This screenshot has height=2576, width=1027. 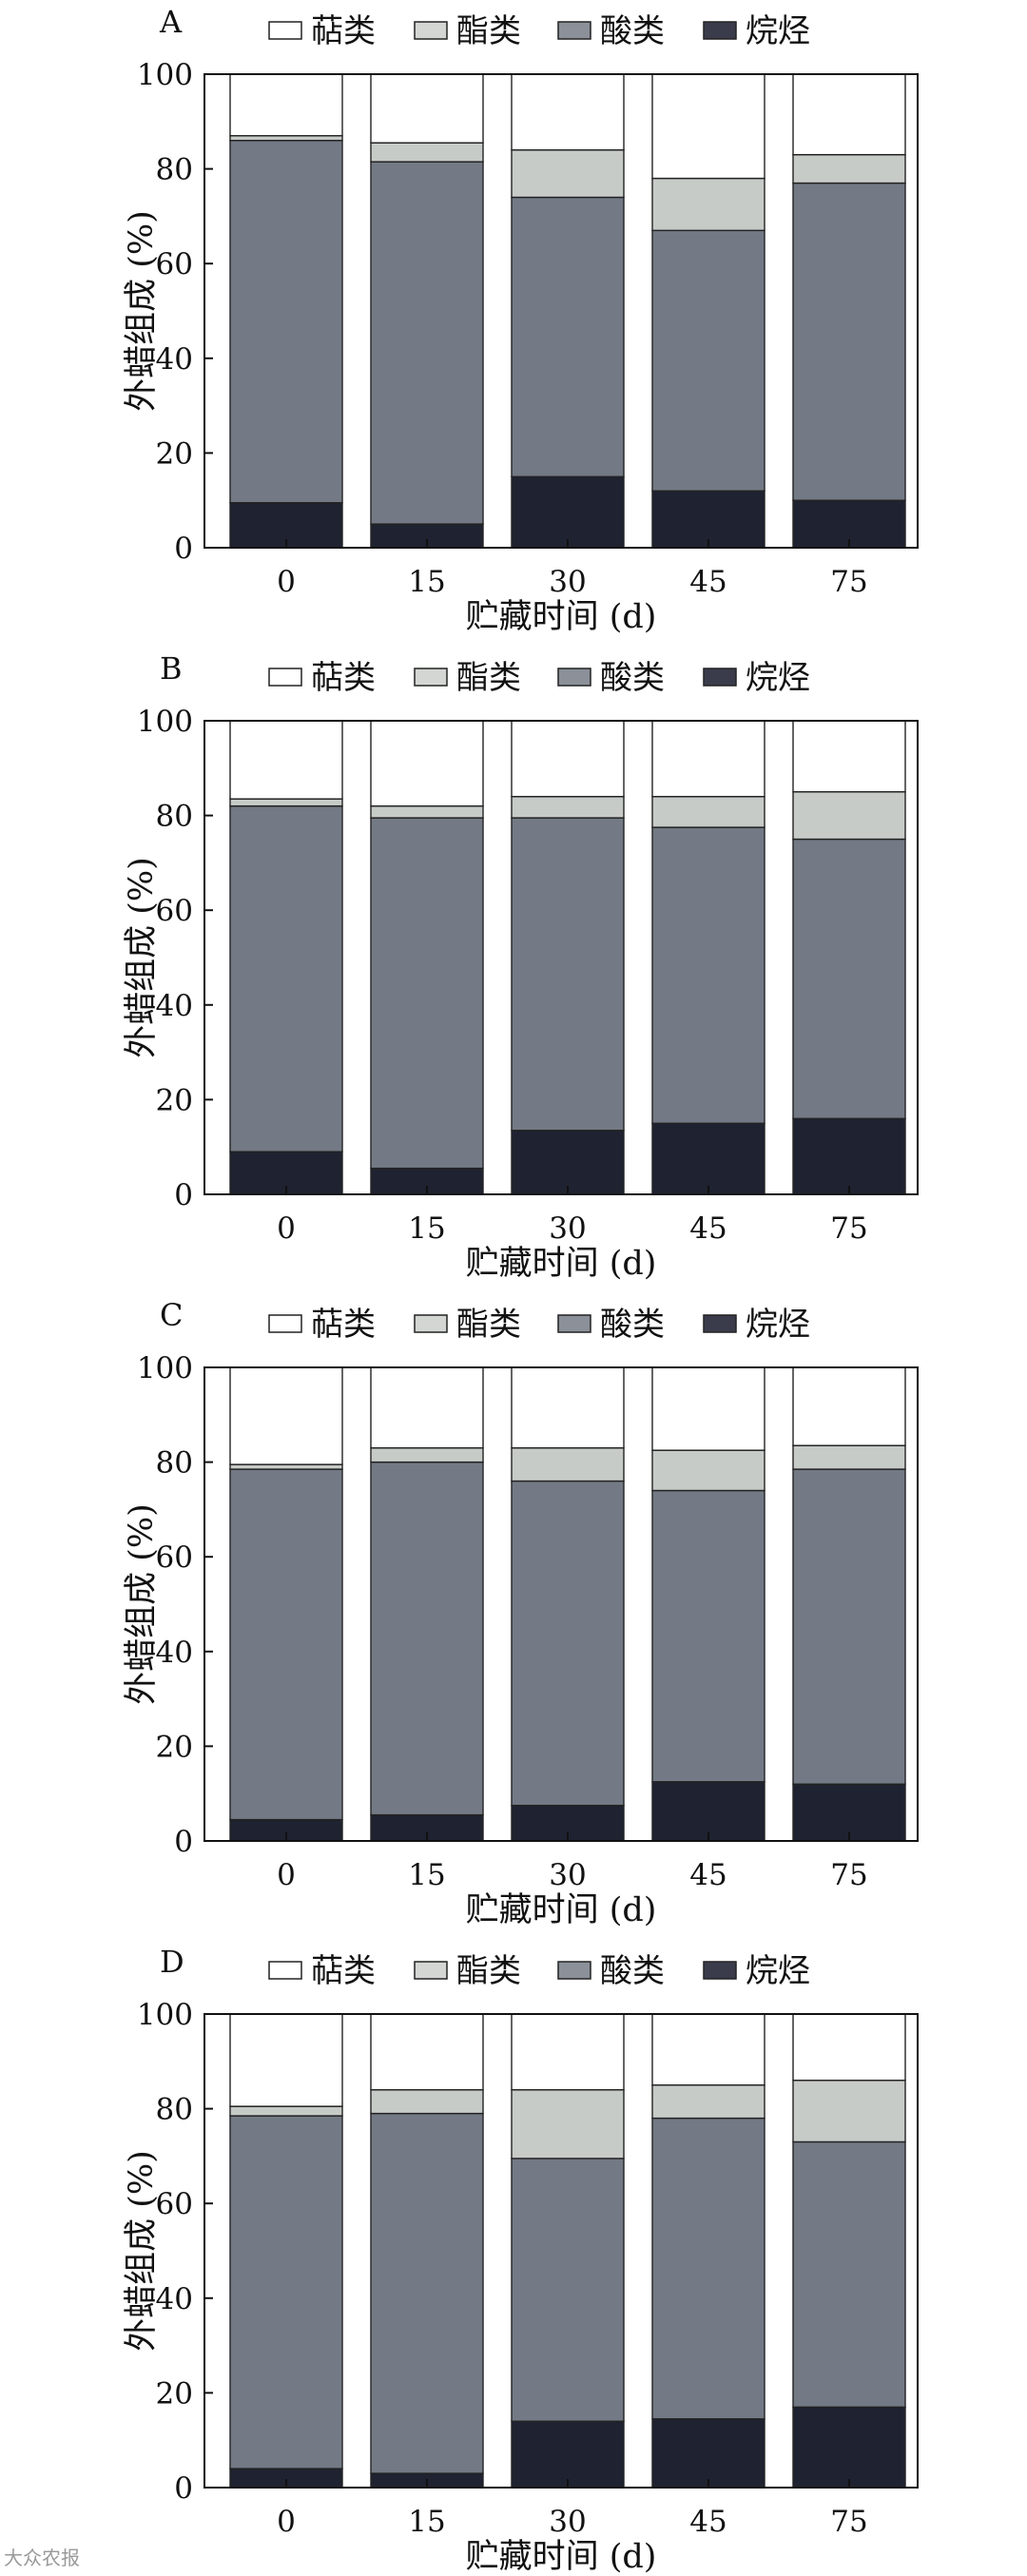 I want to click on x-tick-label: 15, so click(x=427, y=1228).